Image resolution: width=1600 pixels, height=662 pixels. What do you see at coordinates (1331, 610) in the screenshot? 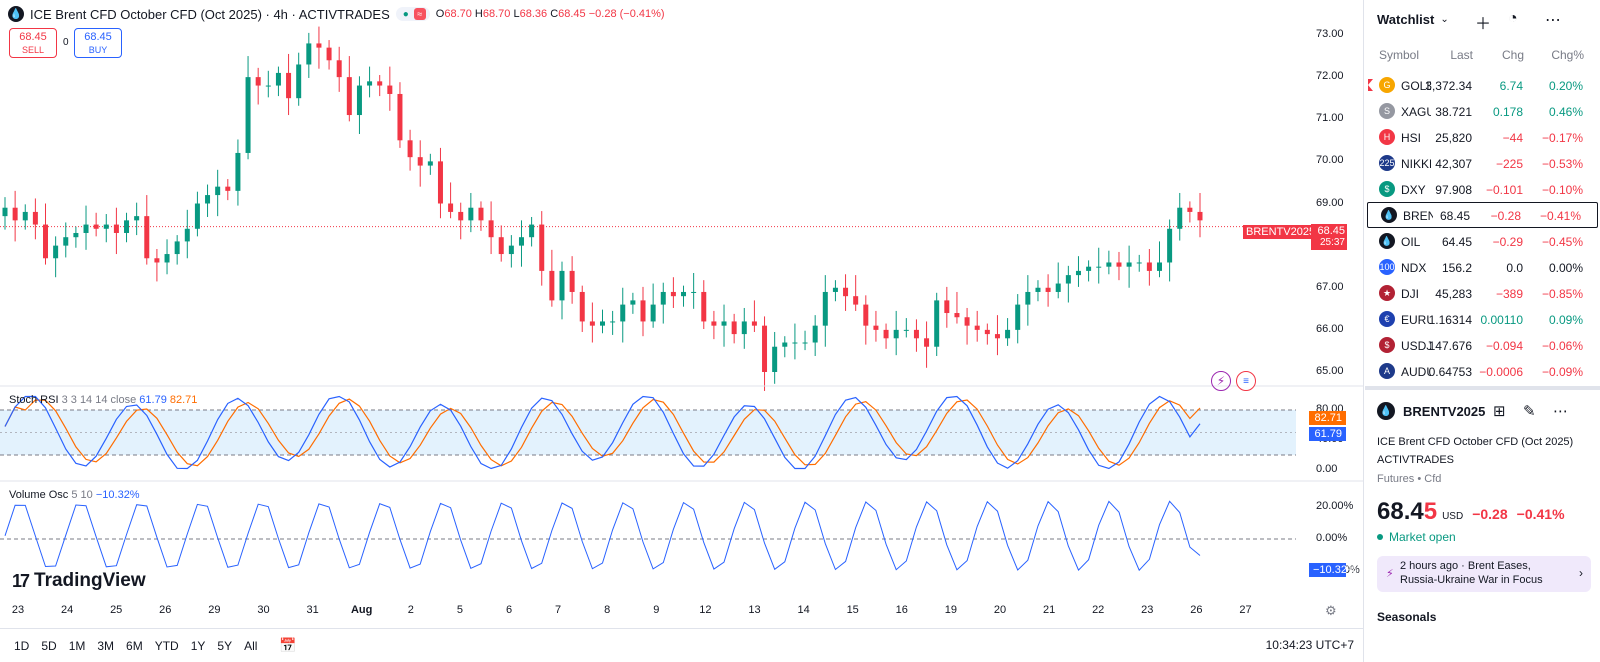
I see `chart-settings-icon: ⚙` at bounding box center [1331, 610].